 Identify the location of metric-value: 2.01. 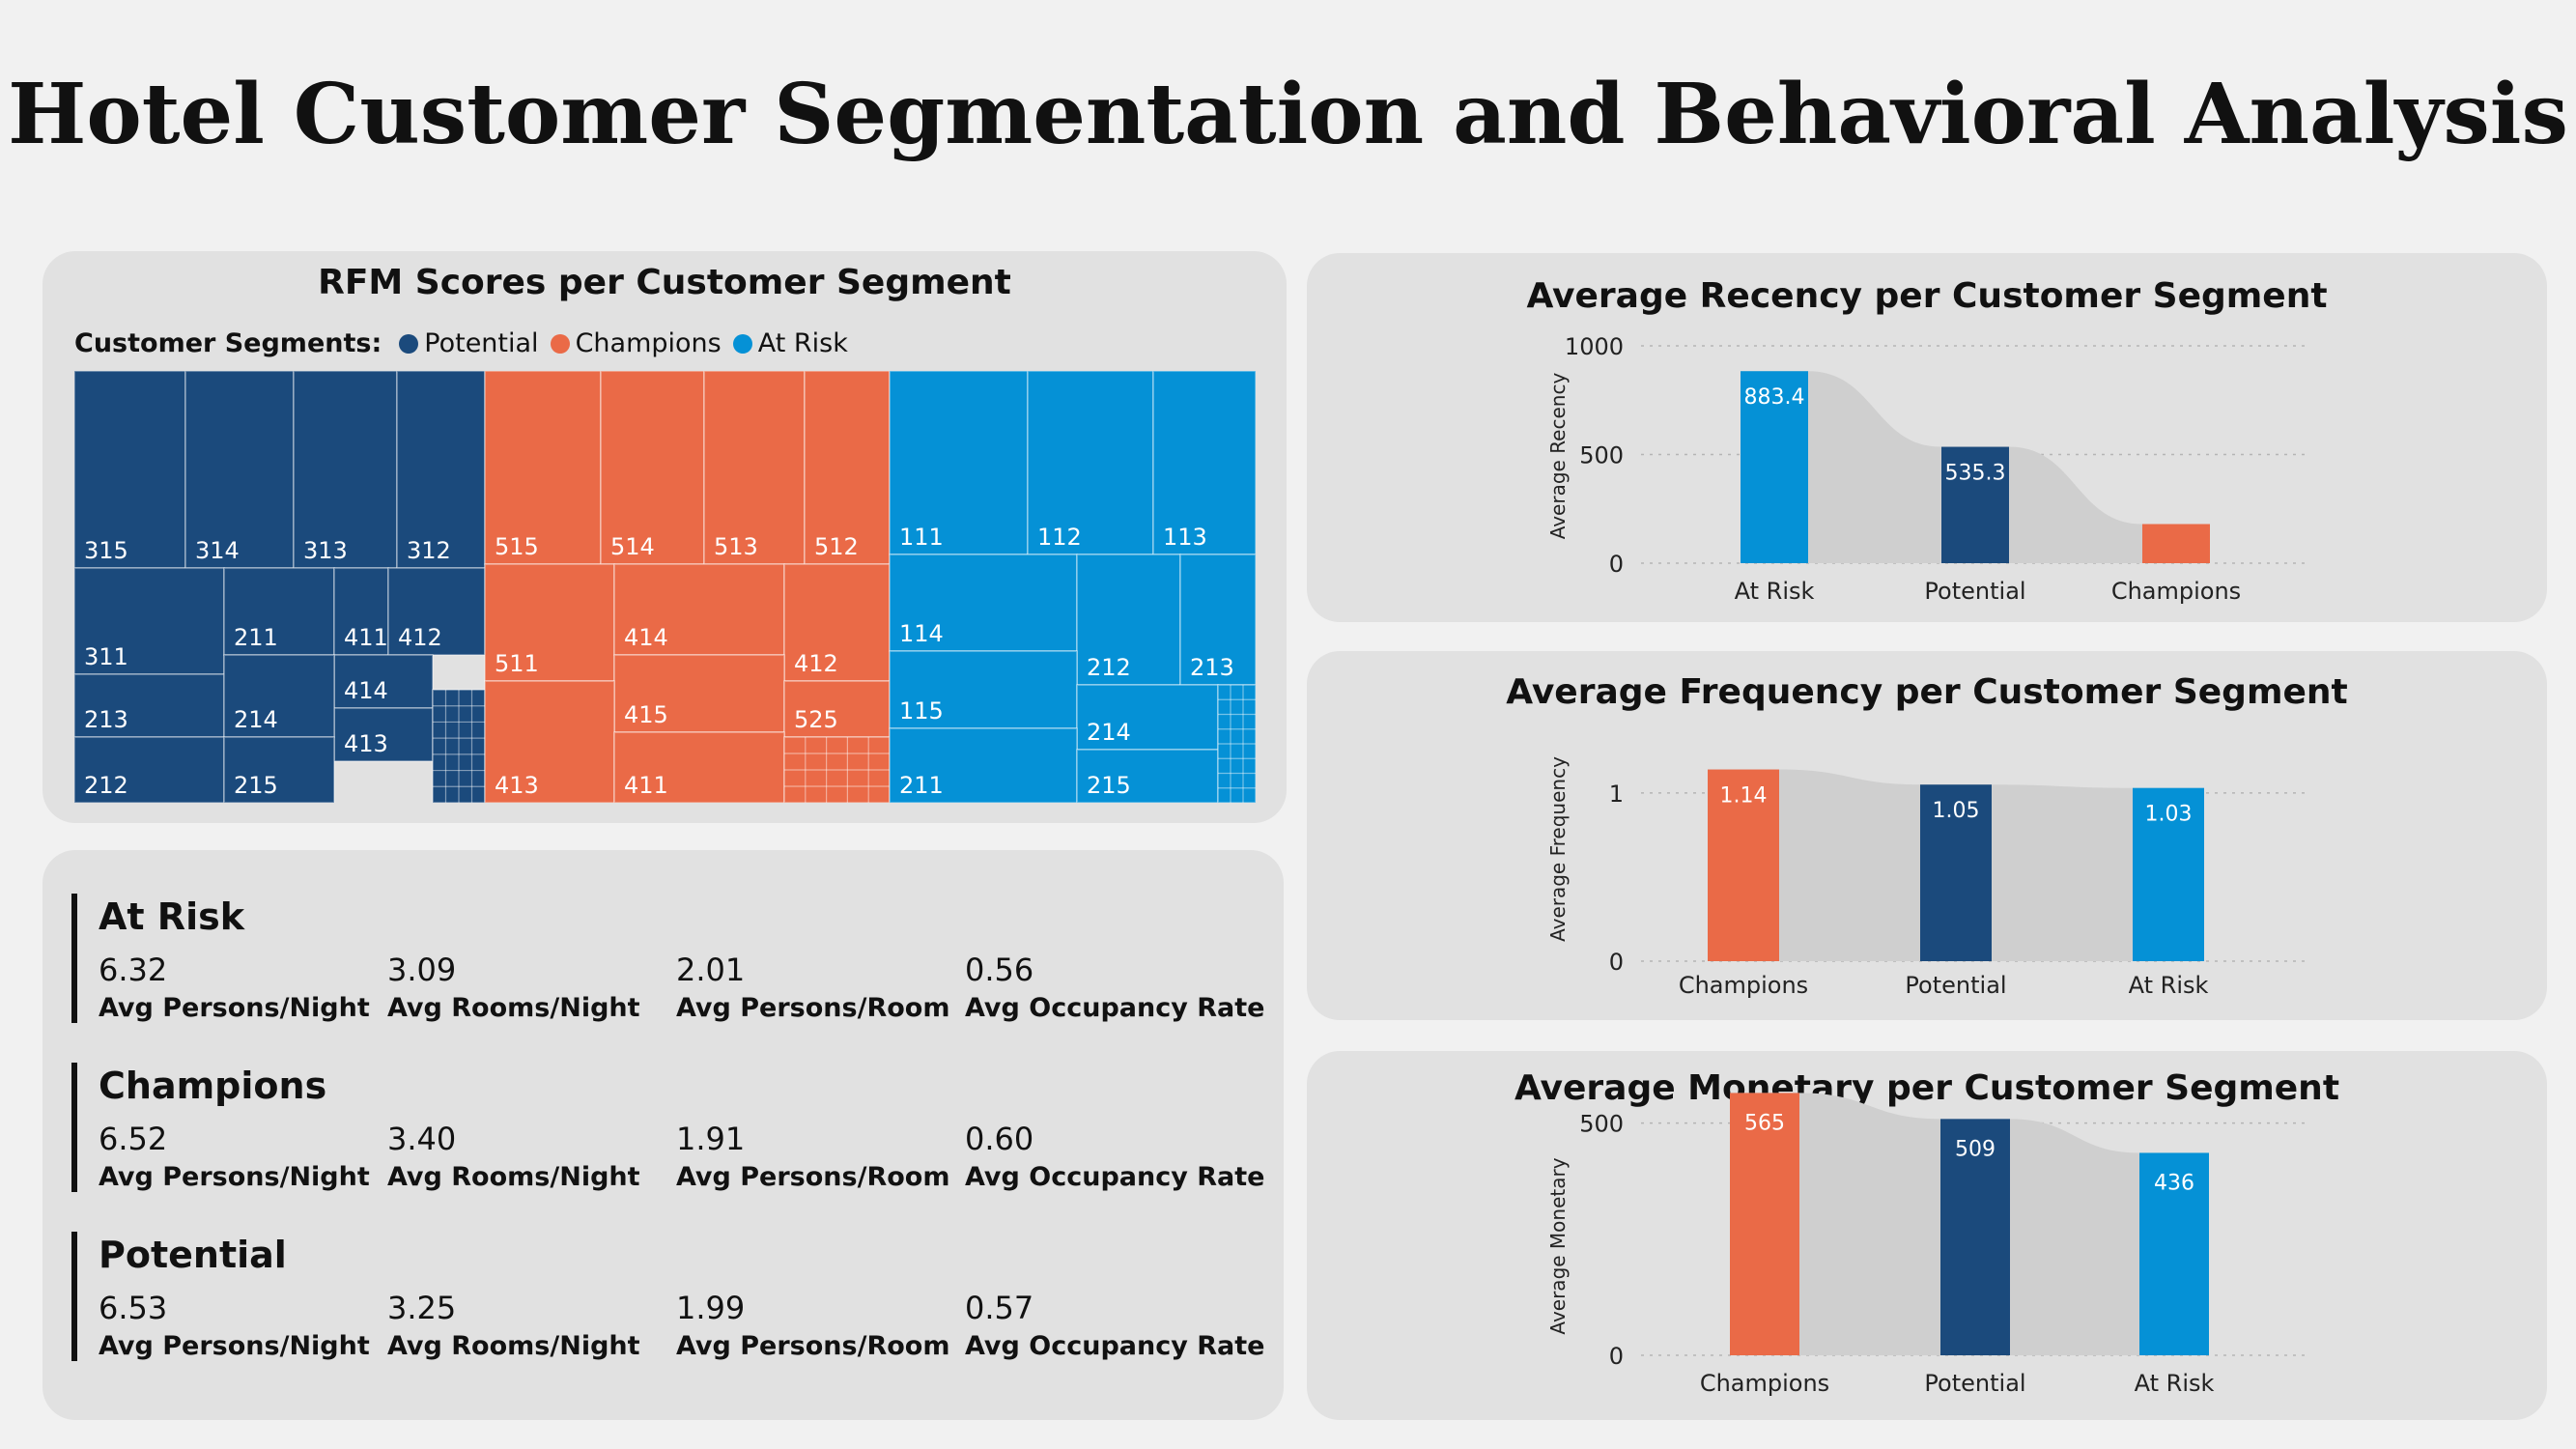
(711, 970).